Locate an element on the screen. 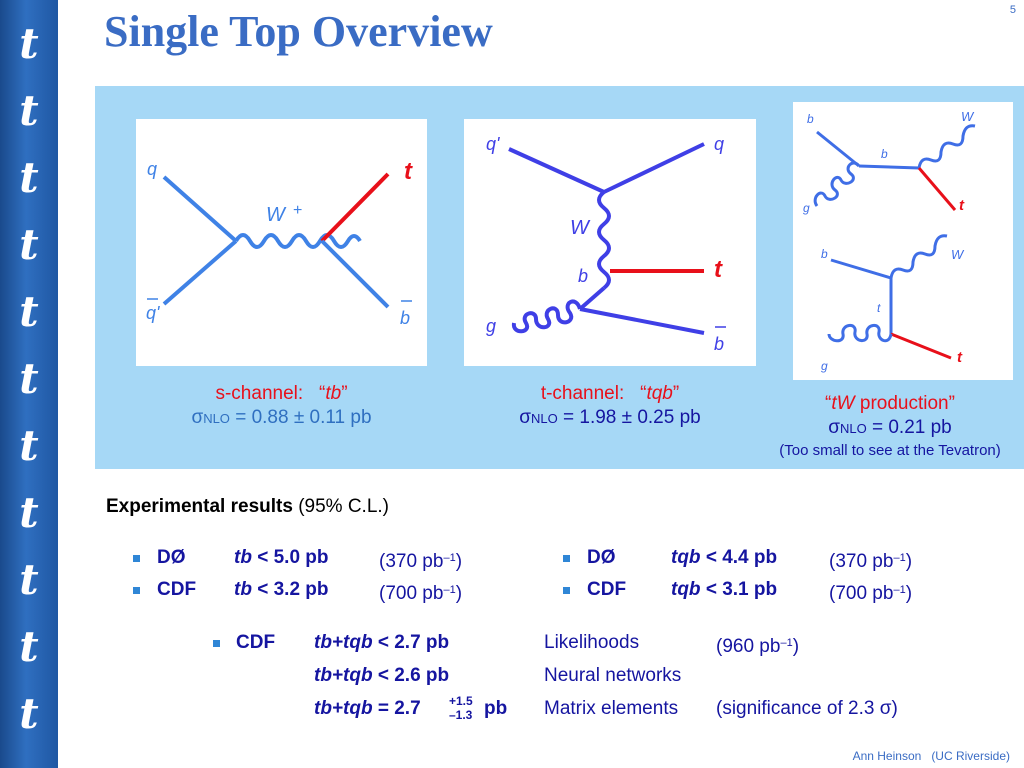 The image size is (1024, 768). s-channel-caption: s-channel: “tb” σNLO = 0.88 ± 0.11 pb is located at coordinates (281, 406).